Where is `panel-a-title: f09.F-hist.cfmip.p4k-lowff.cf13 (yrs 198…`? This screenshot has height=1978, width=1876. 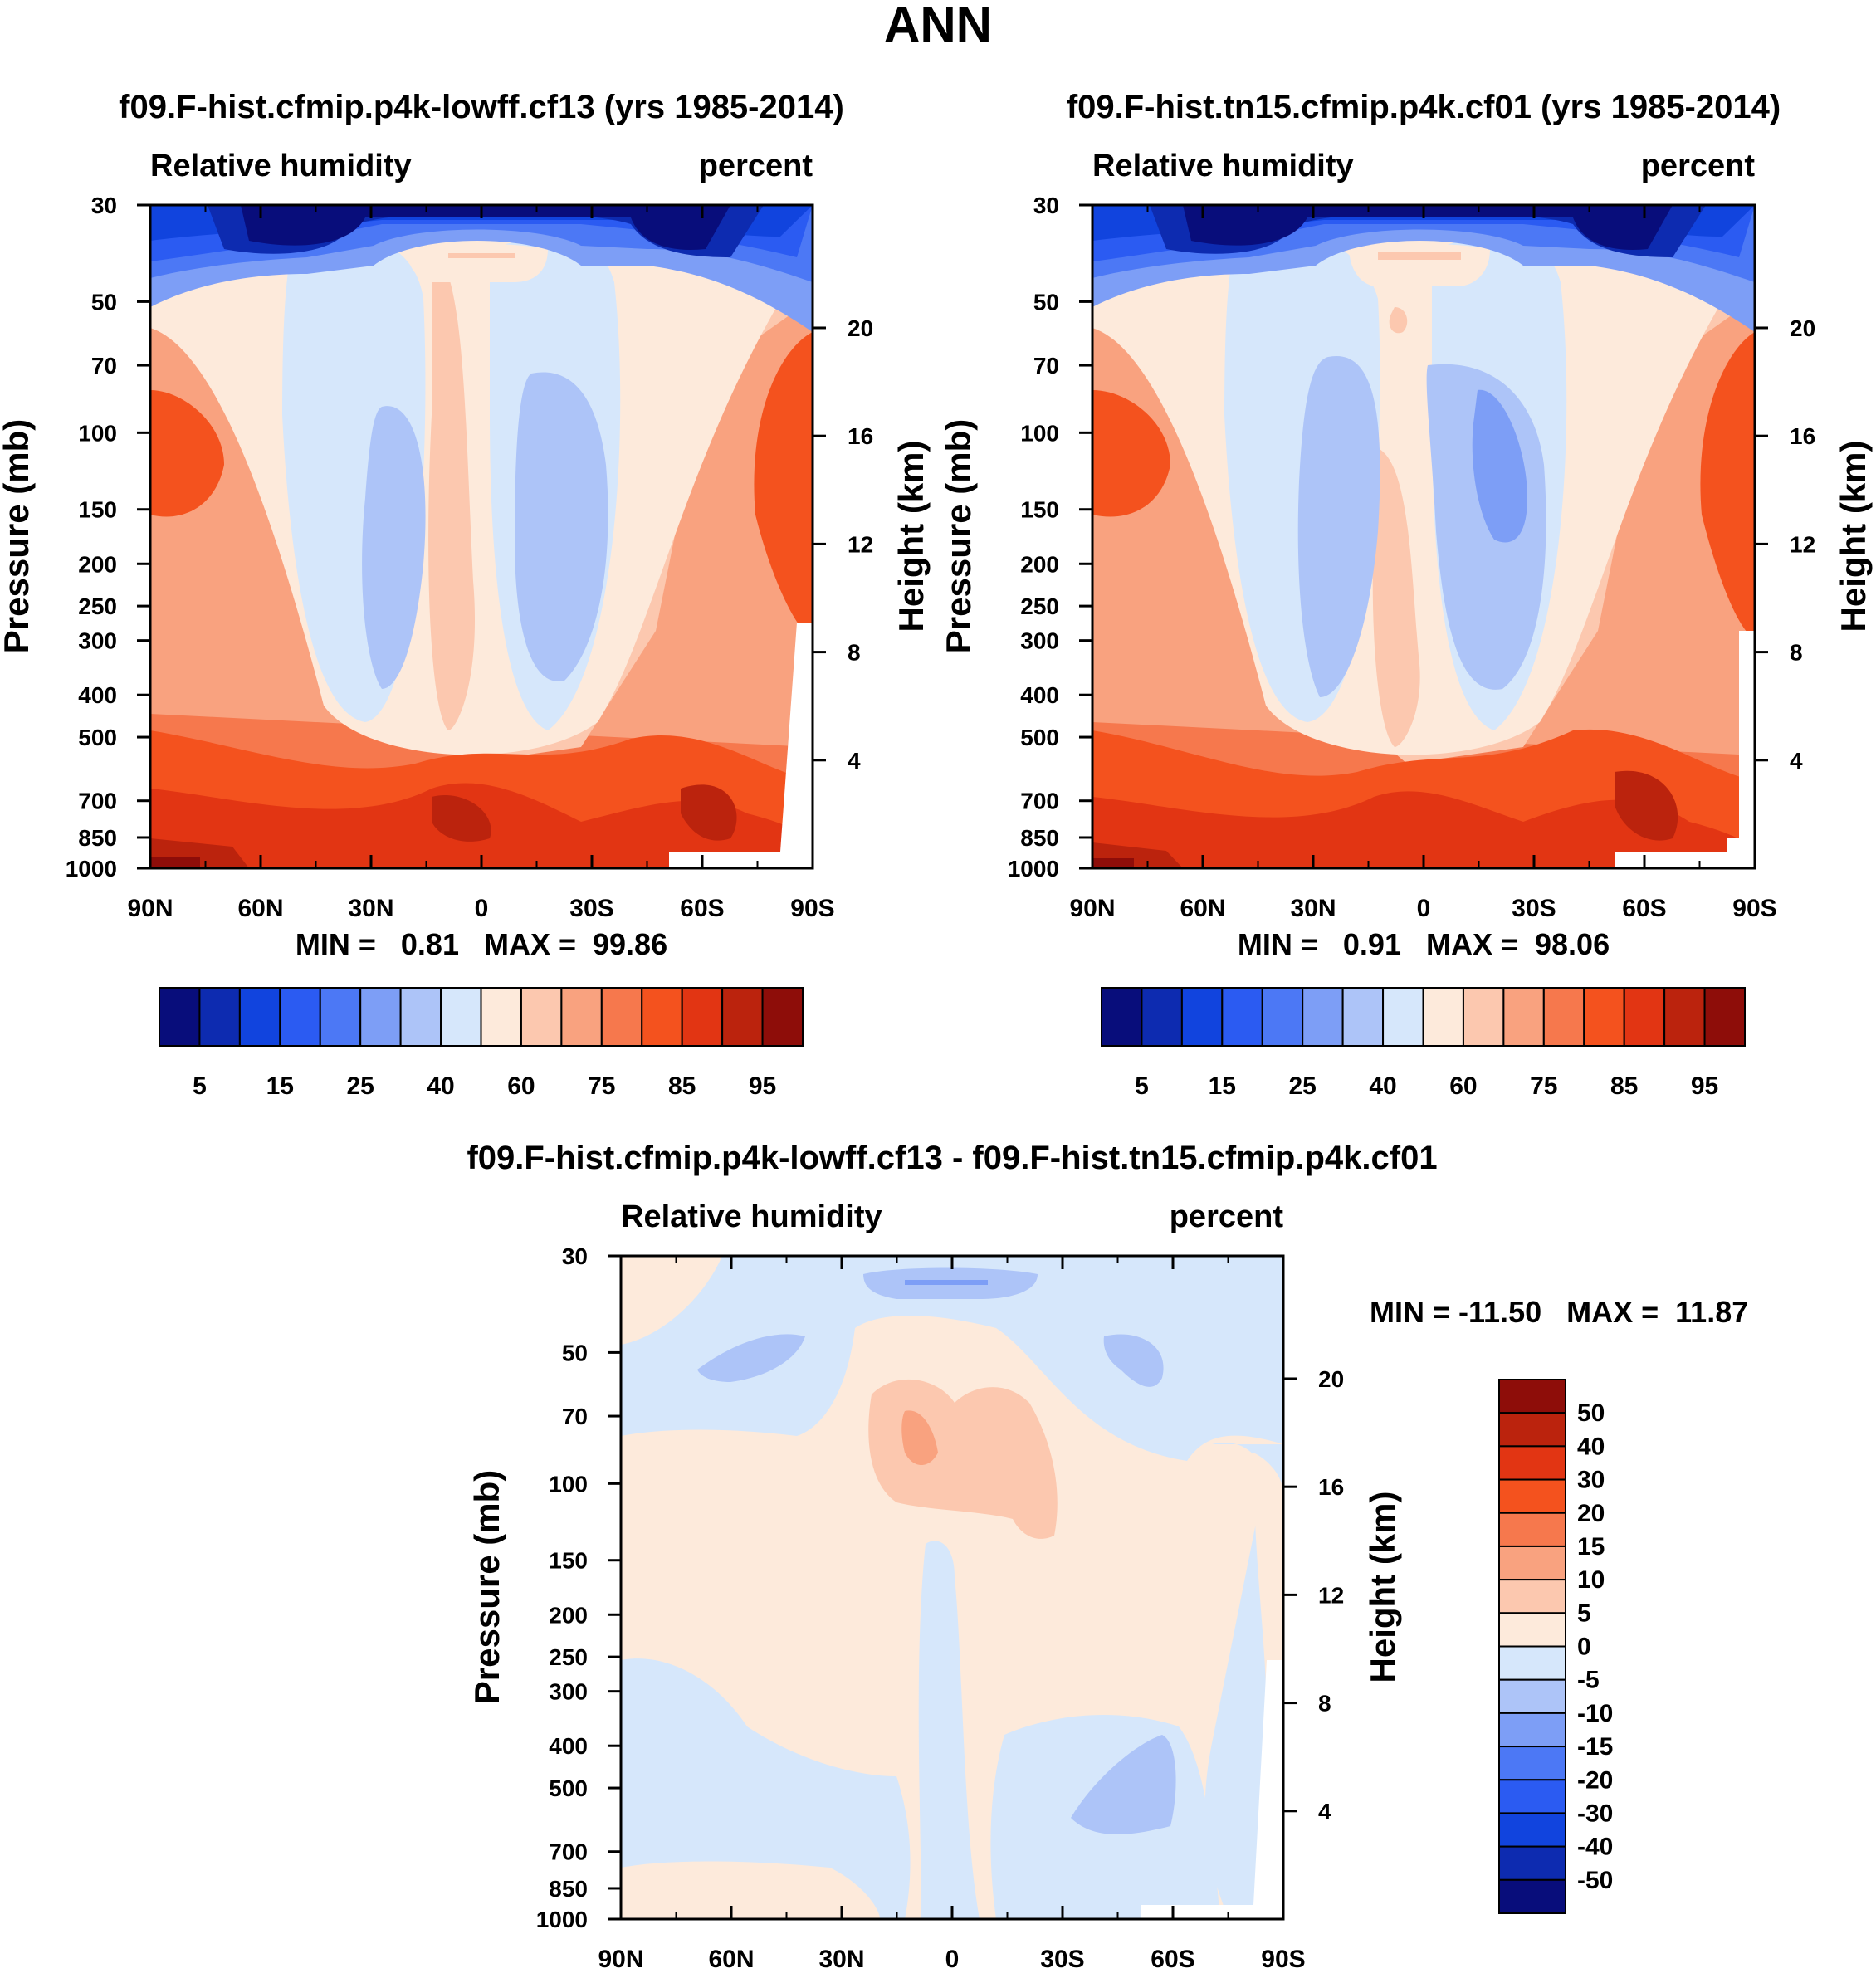
panel-a-title: f09.F-hist.cfmip.p4k-lowff.cf13 (yrs 198… is located at coordinates (482, 107).